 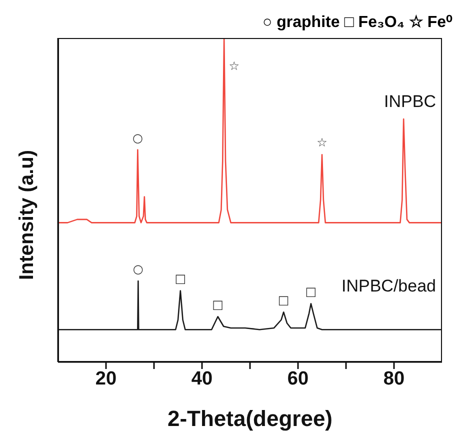 What do you see at coordinates (394, 379) in the screenshot?
I see `x-tick-label: 80` at bounding box center [394, 379].